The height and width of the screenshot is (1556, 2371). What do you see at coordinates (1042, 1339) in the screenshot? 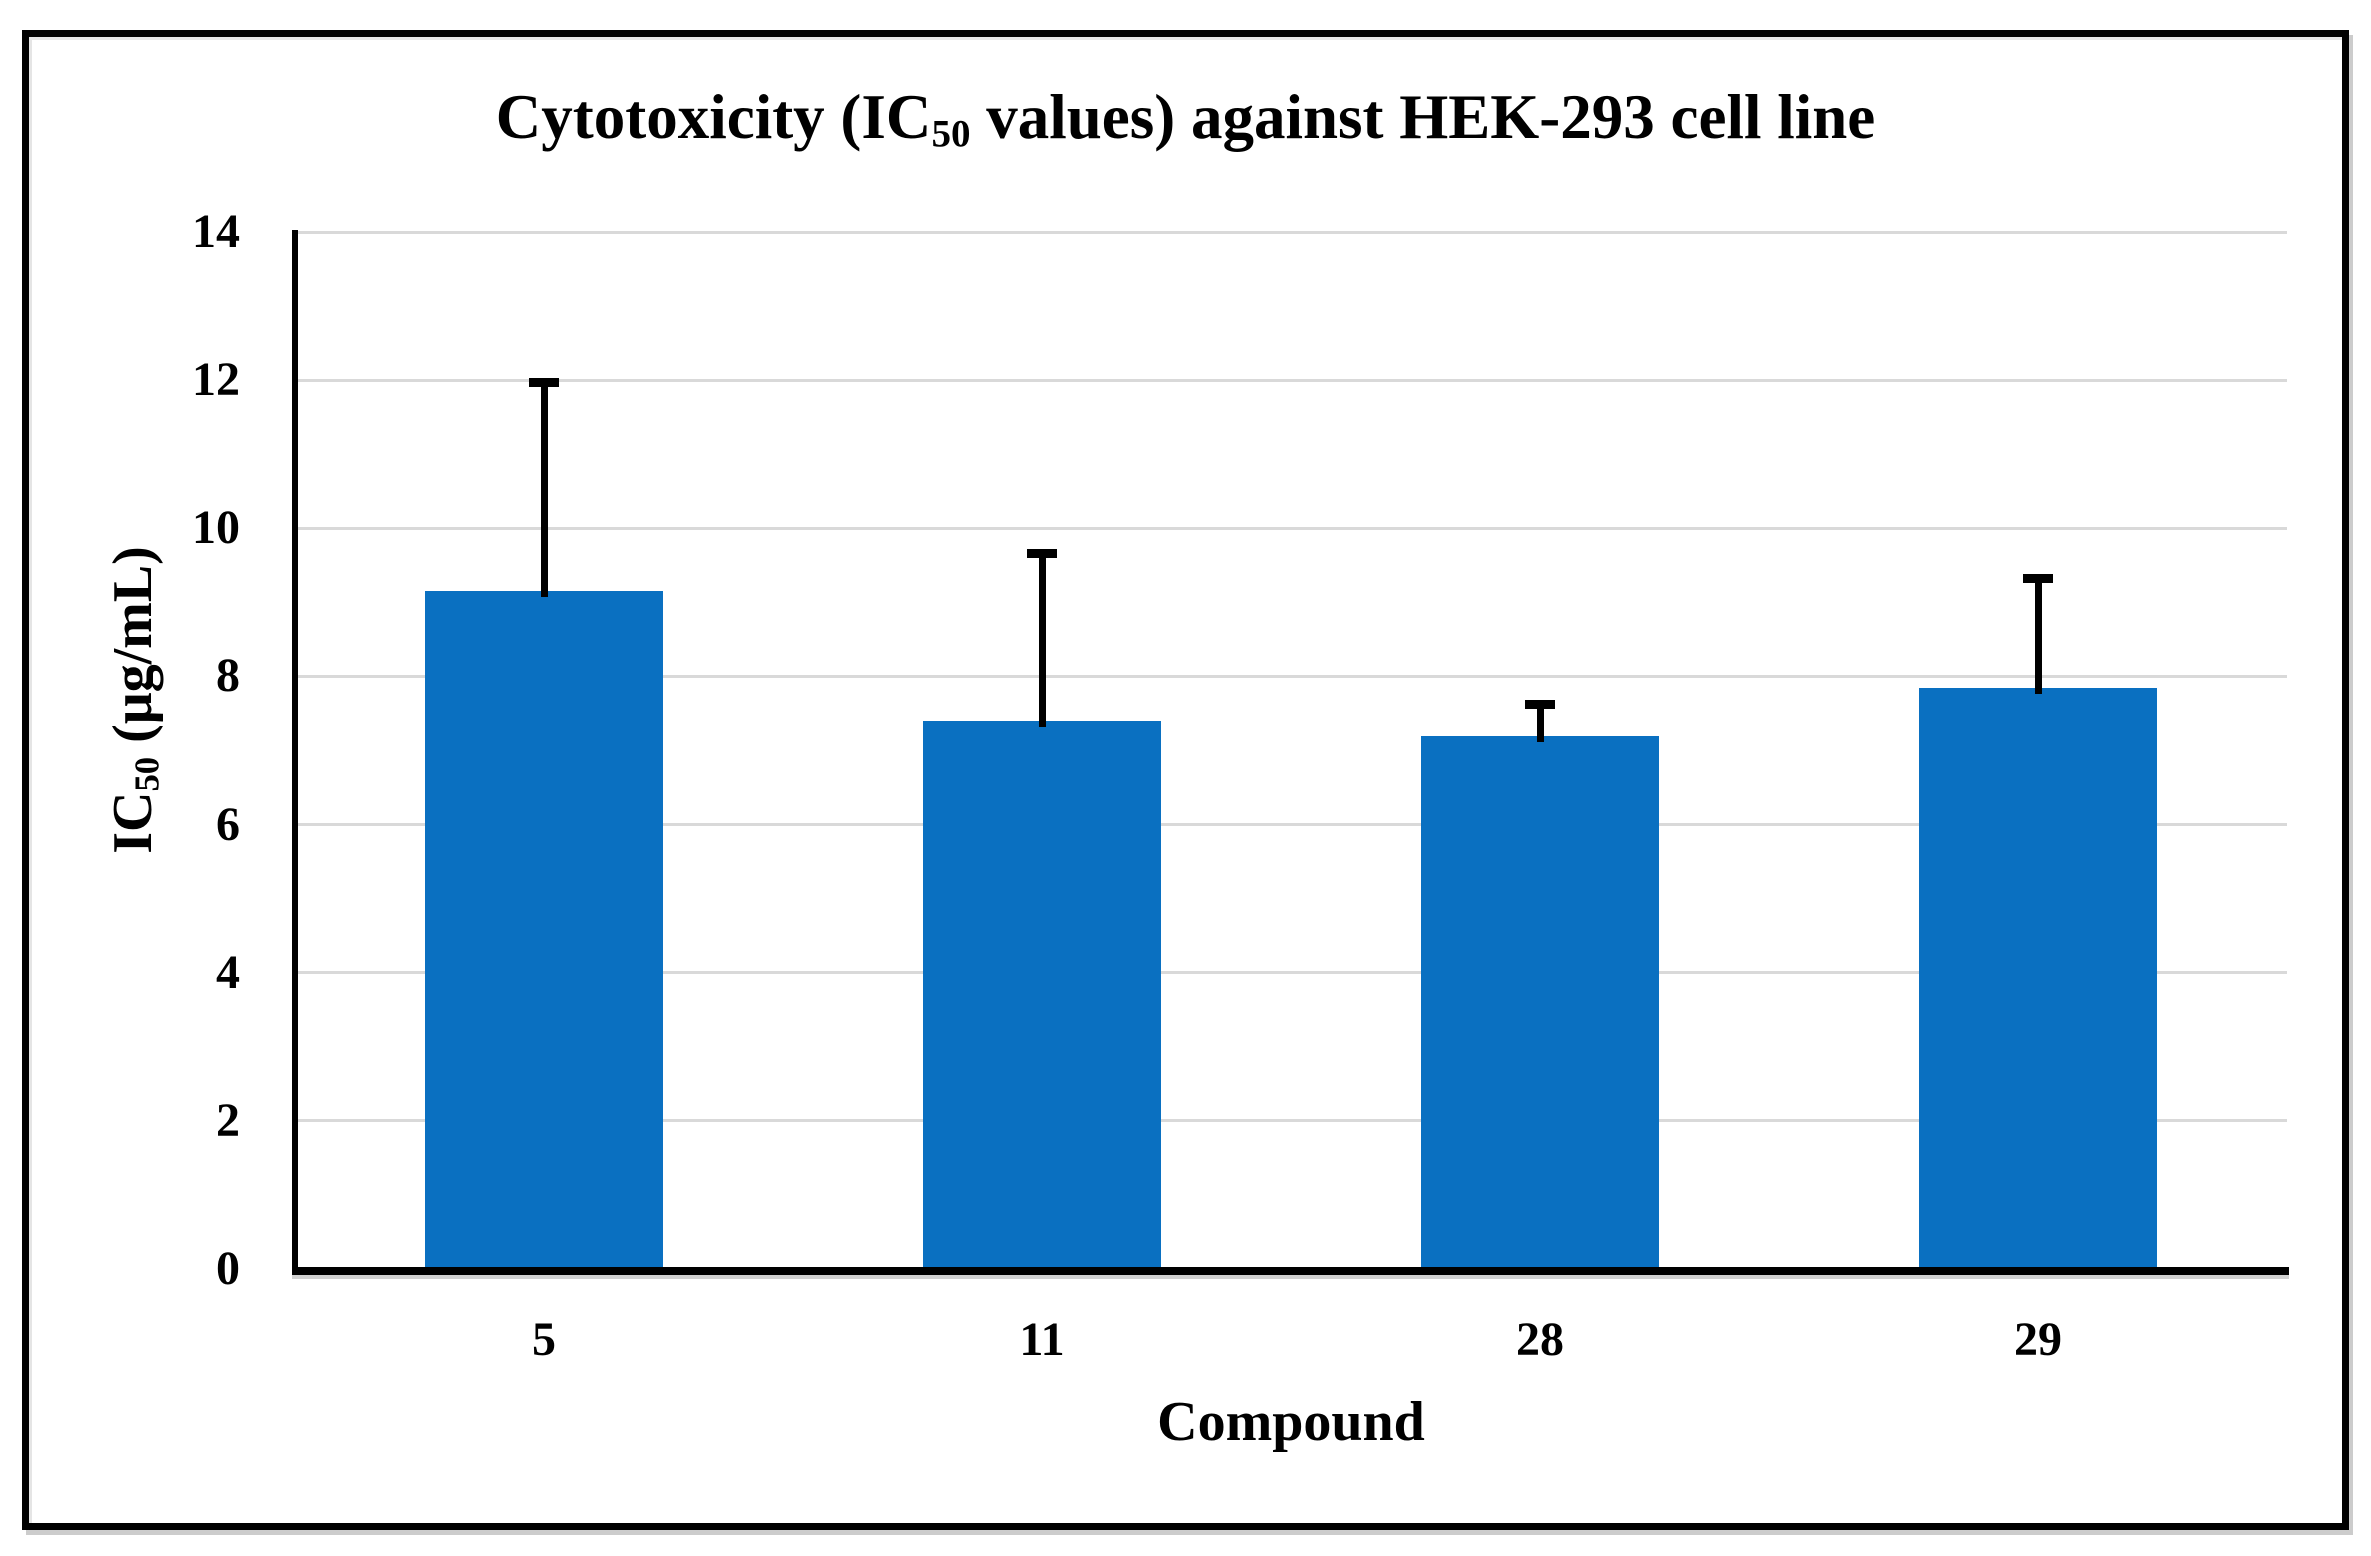
I see `x-tick-label-11: 11` at bounding box center [1042, 1339].